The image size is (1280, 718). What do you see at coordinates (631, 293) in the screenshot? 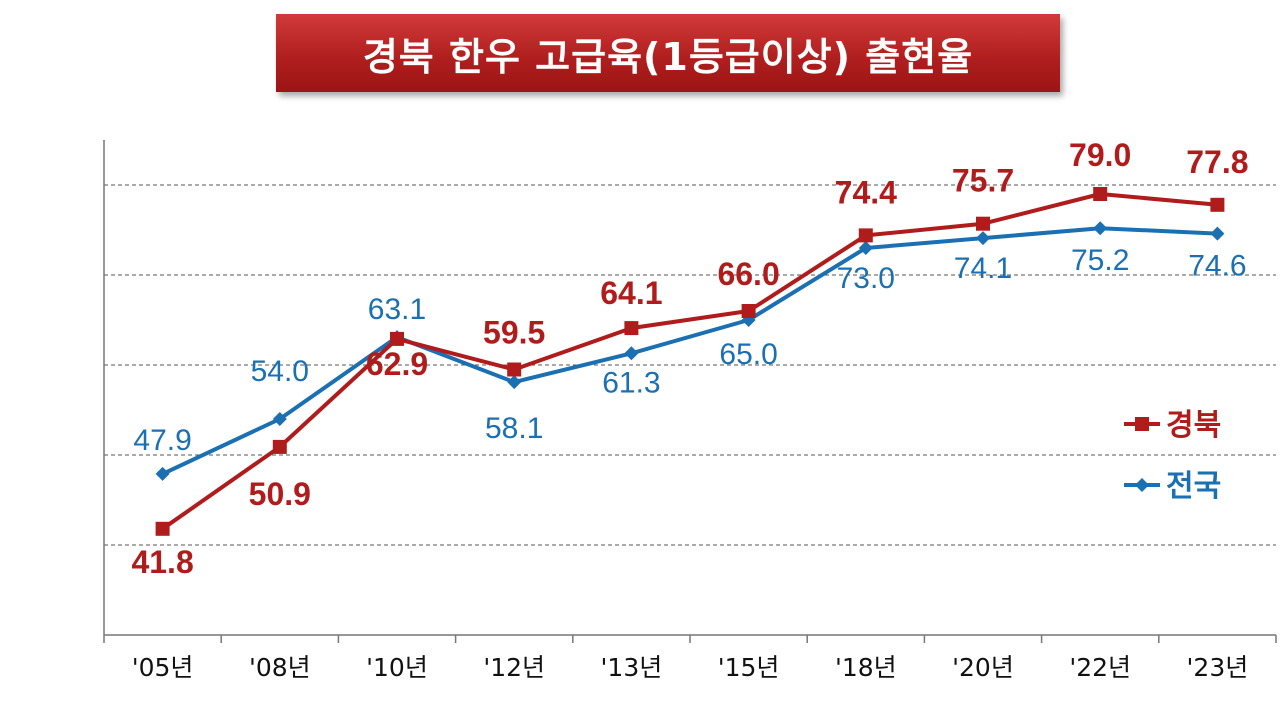
I see `data-label-gyeongbuk: 64.1` at bounding box center [631, 293].